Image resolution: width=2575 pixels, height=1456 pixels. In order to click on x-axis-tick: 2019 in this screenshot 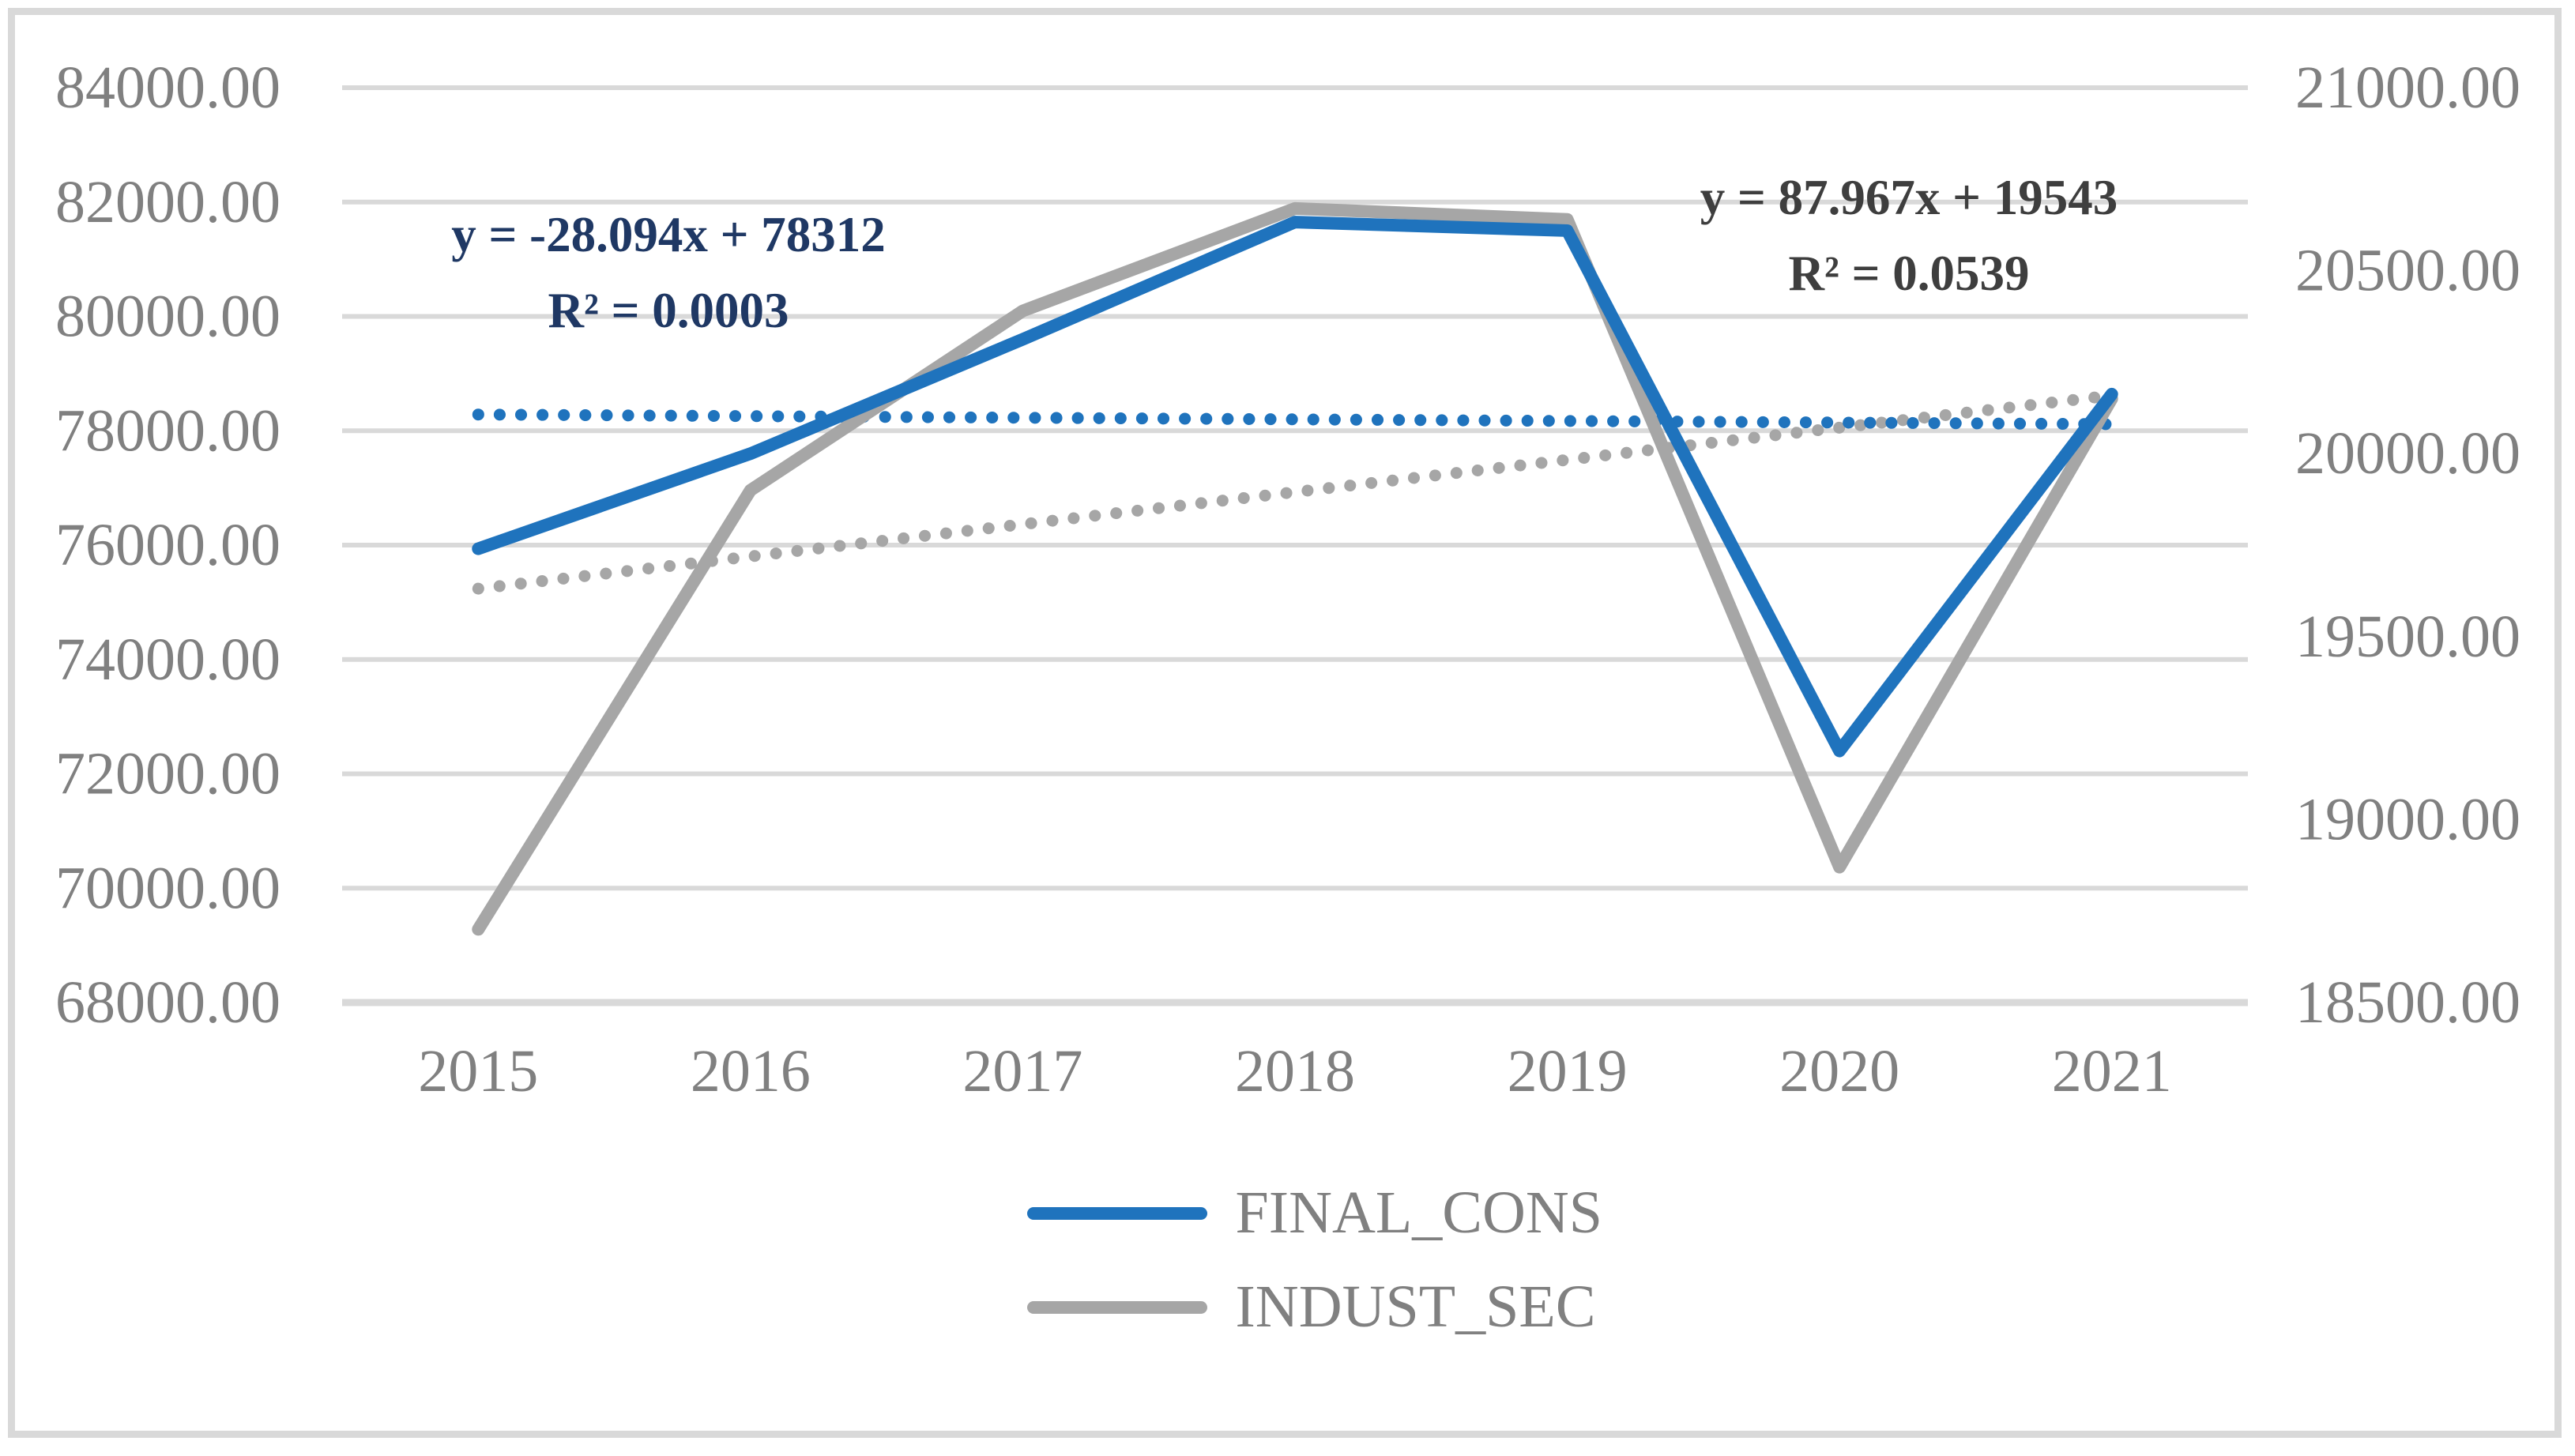, I will do `click(1568, 1071)`.